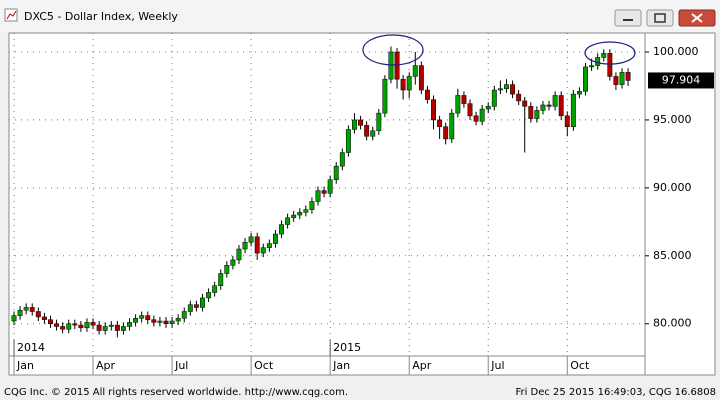 The height and width of the screenshot is (400, 720). Describe the element at coordinates (580, 365) in the screenshot. I see `x-tick-label: Oct` at that location.